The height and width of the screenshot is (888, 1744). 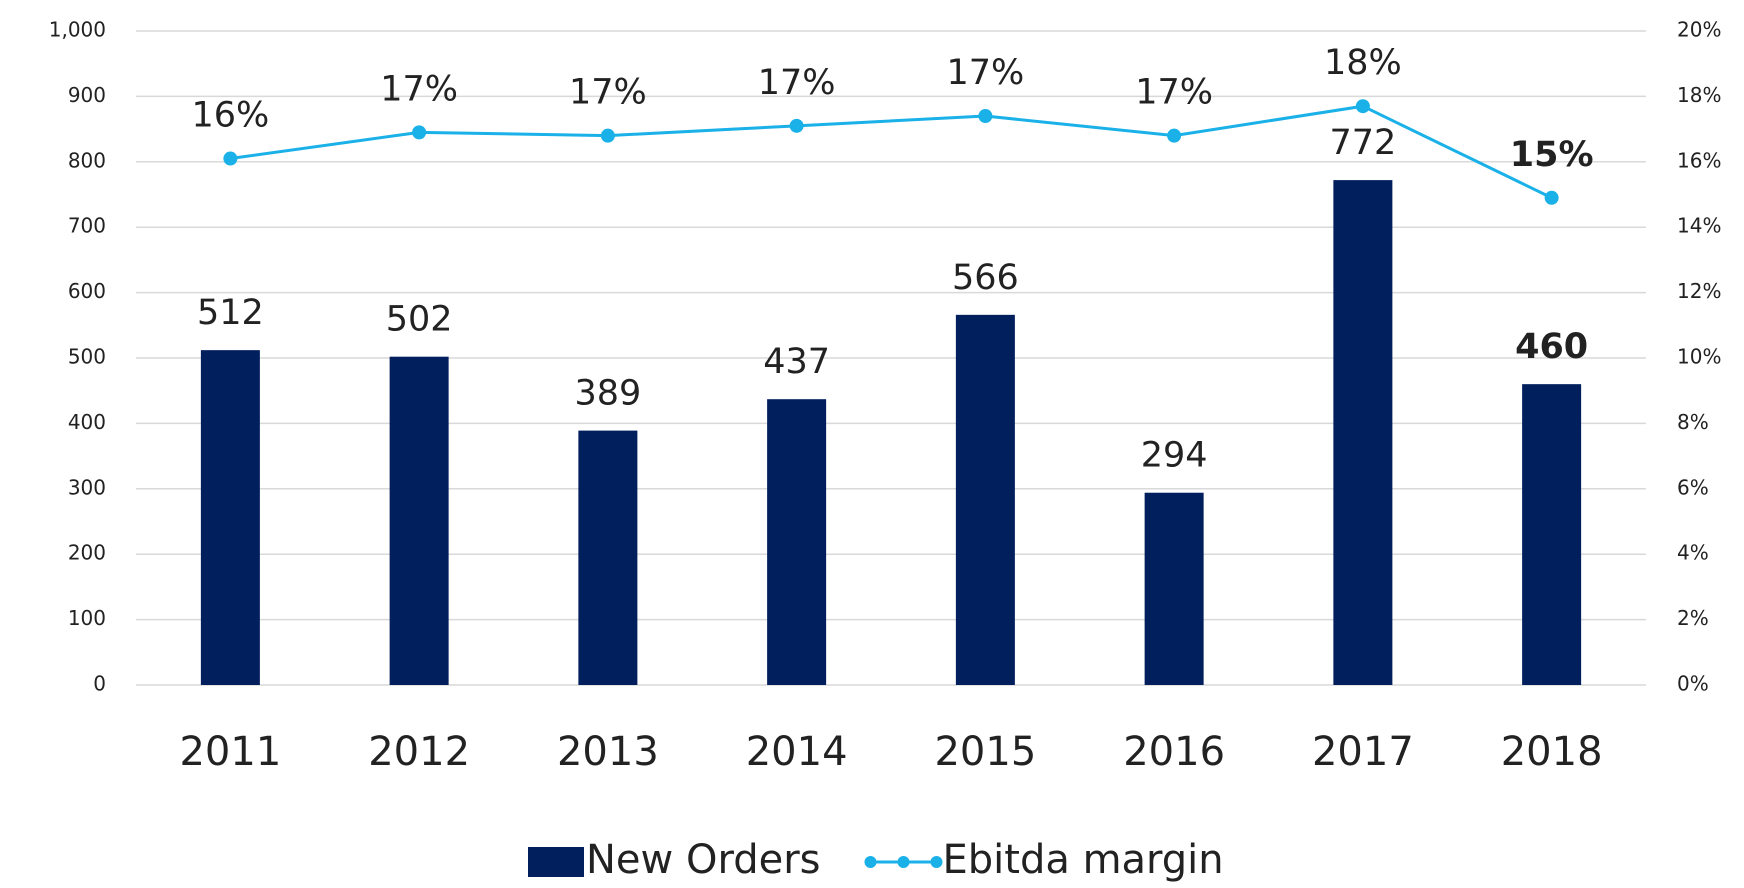 I want to click on y-tick-label: 800, so click(x=87, y=160).